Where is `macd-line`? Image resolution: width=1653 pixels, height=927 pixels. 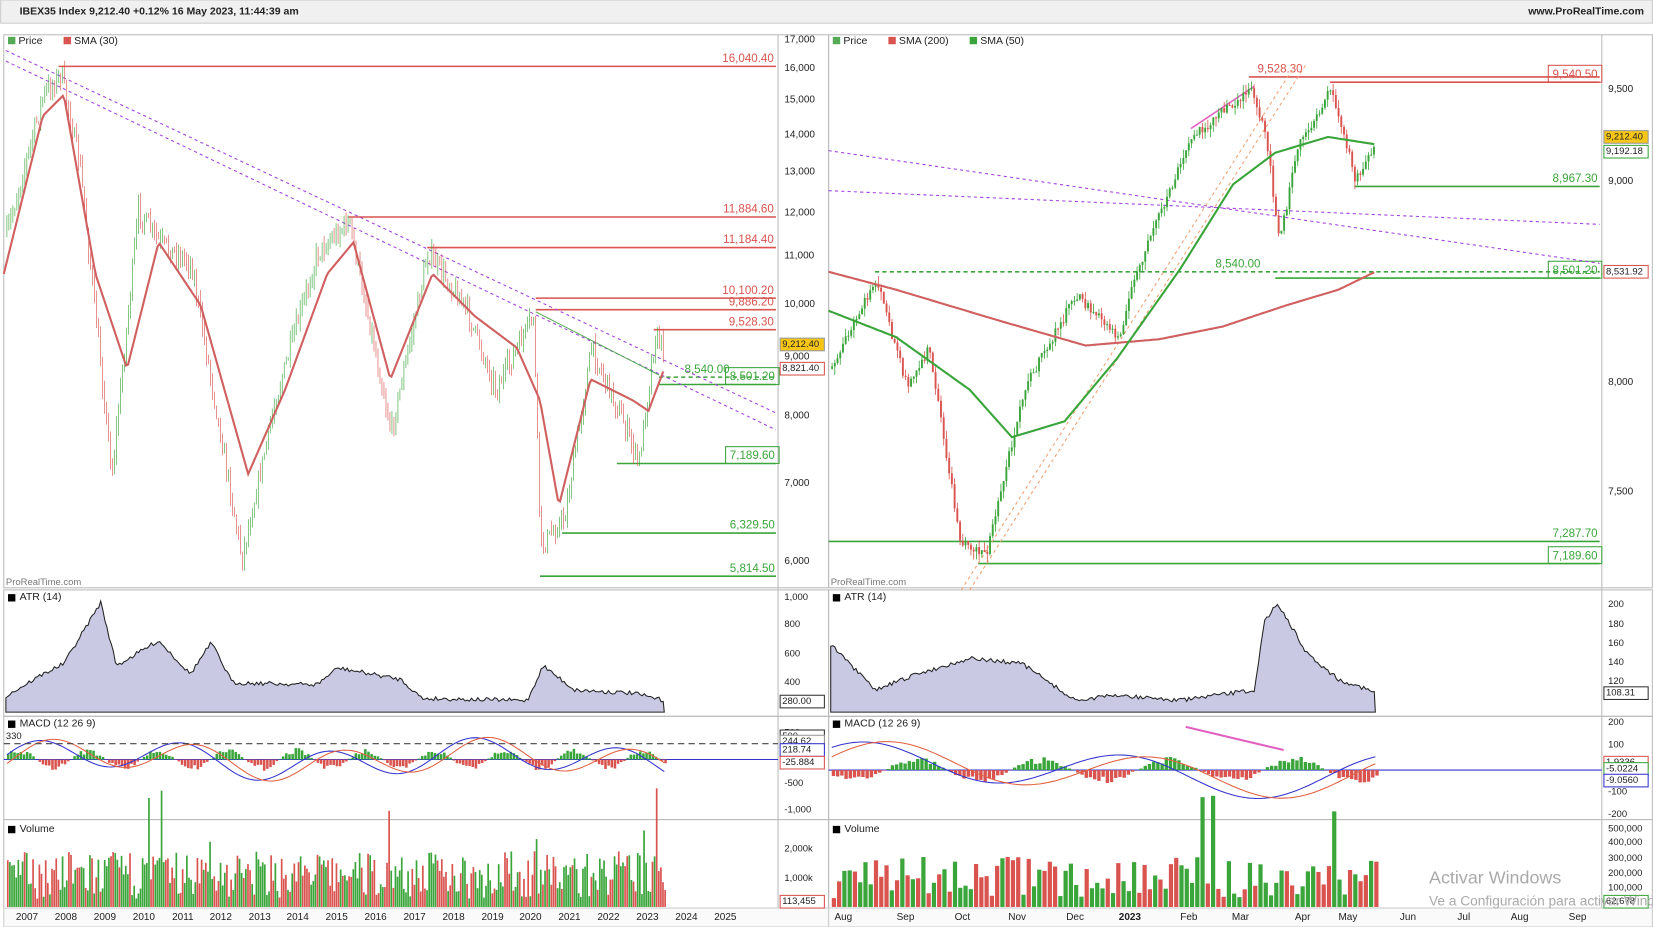
macd-line is located at coordinates (335, 759).